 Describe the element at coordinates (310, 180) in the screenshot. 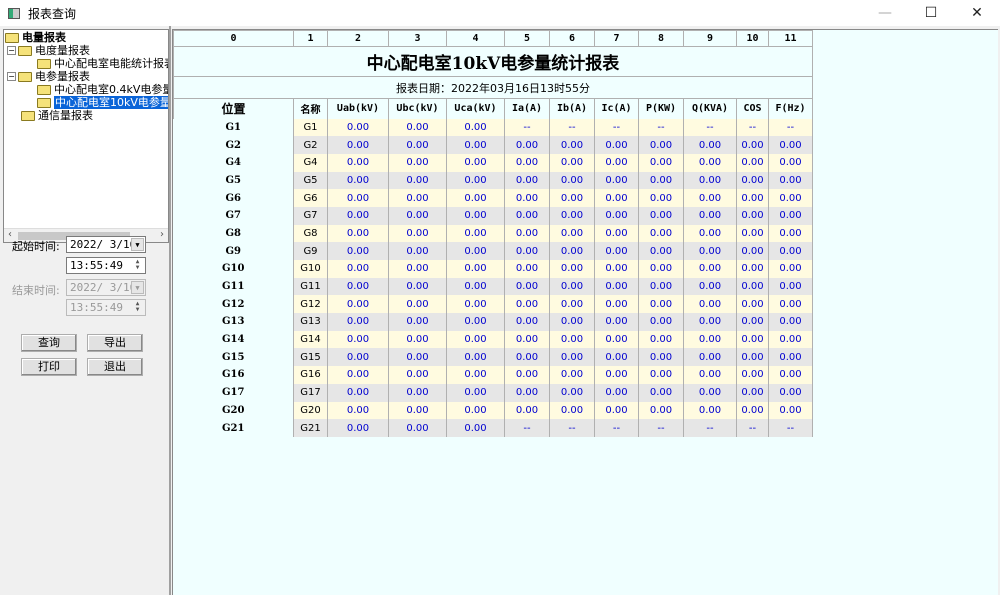

I see `name-cell: G5` at that location.